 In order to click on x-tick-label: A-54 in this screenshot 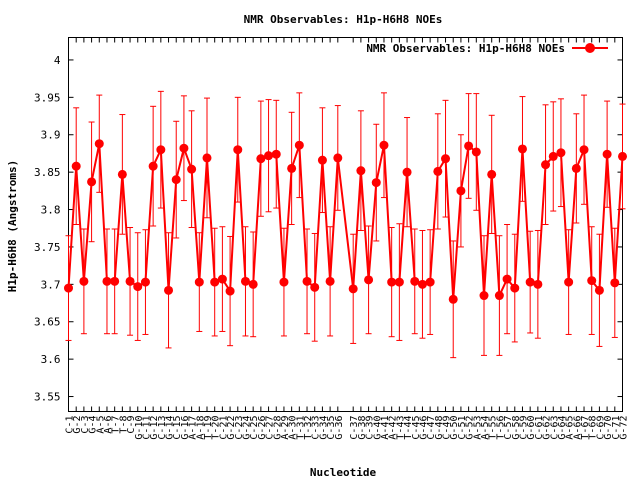, I will do `click(485, 428)`.